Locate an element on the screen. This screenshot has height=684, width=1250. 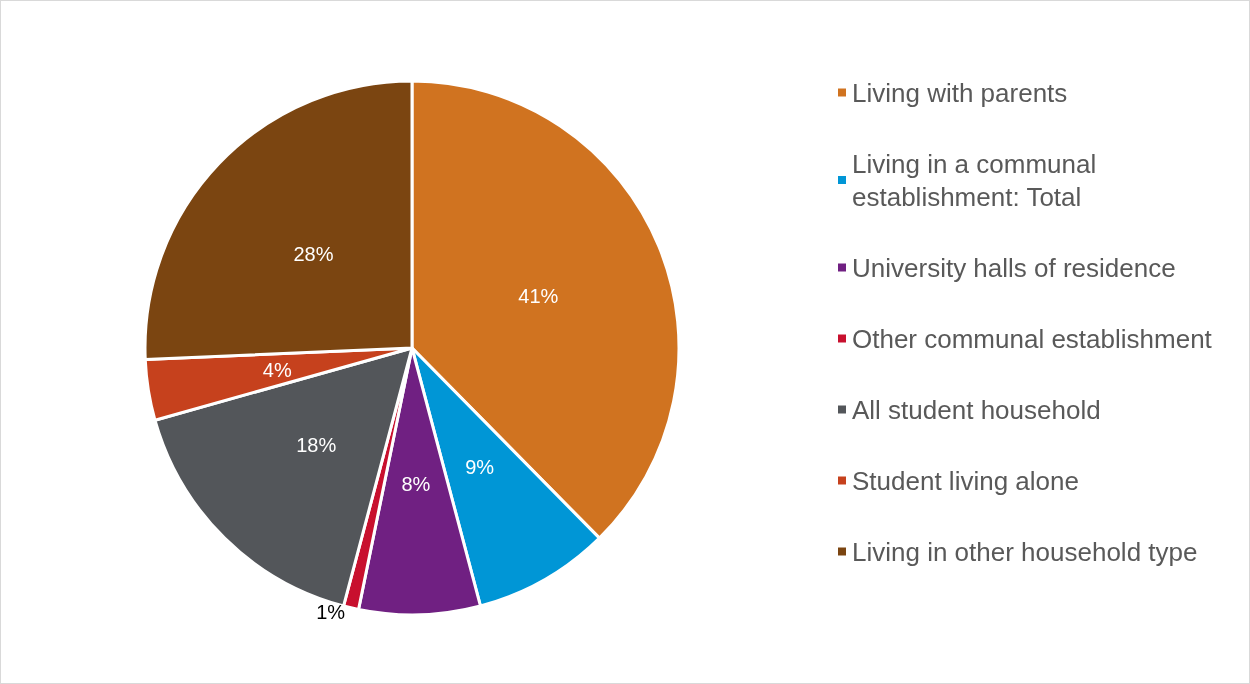
legend-label: Living in a communal establishment: Total is located at coordinates (978, 180).